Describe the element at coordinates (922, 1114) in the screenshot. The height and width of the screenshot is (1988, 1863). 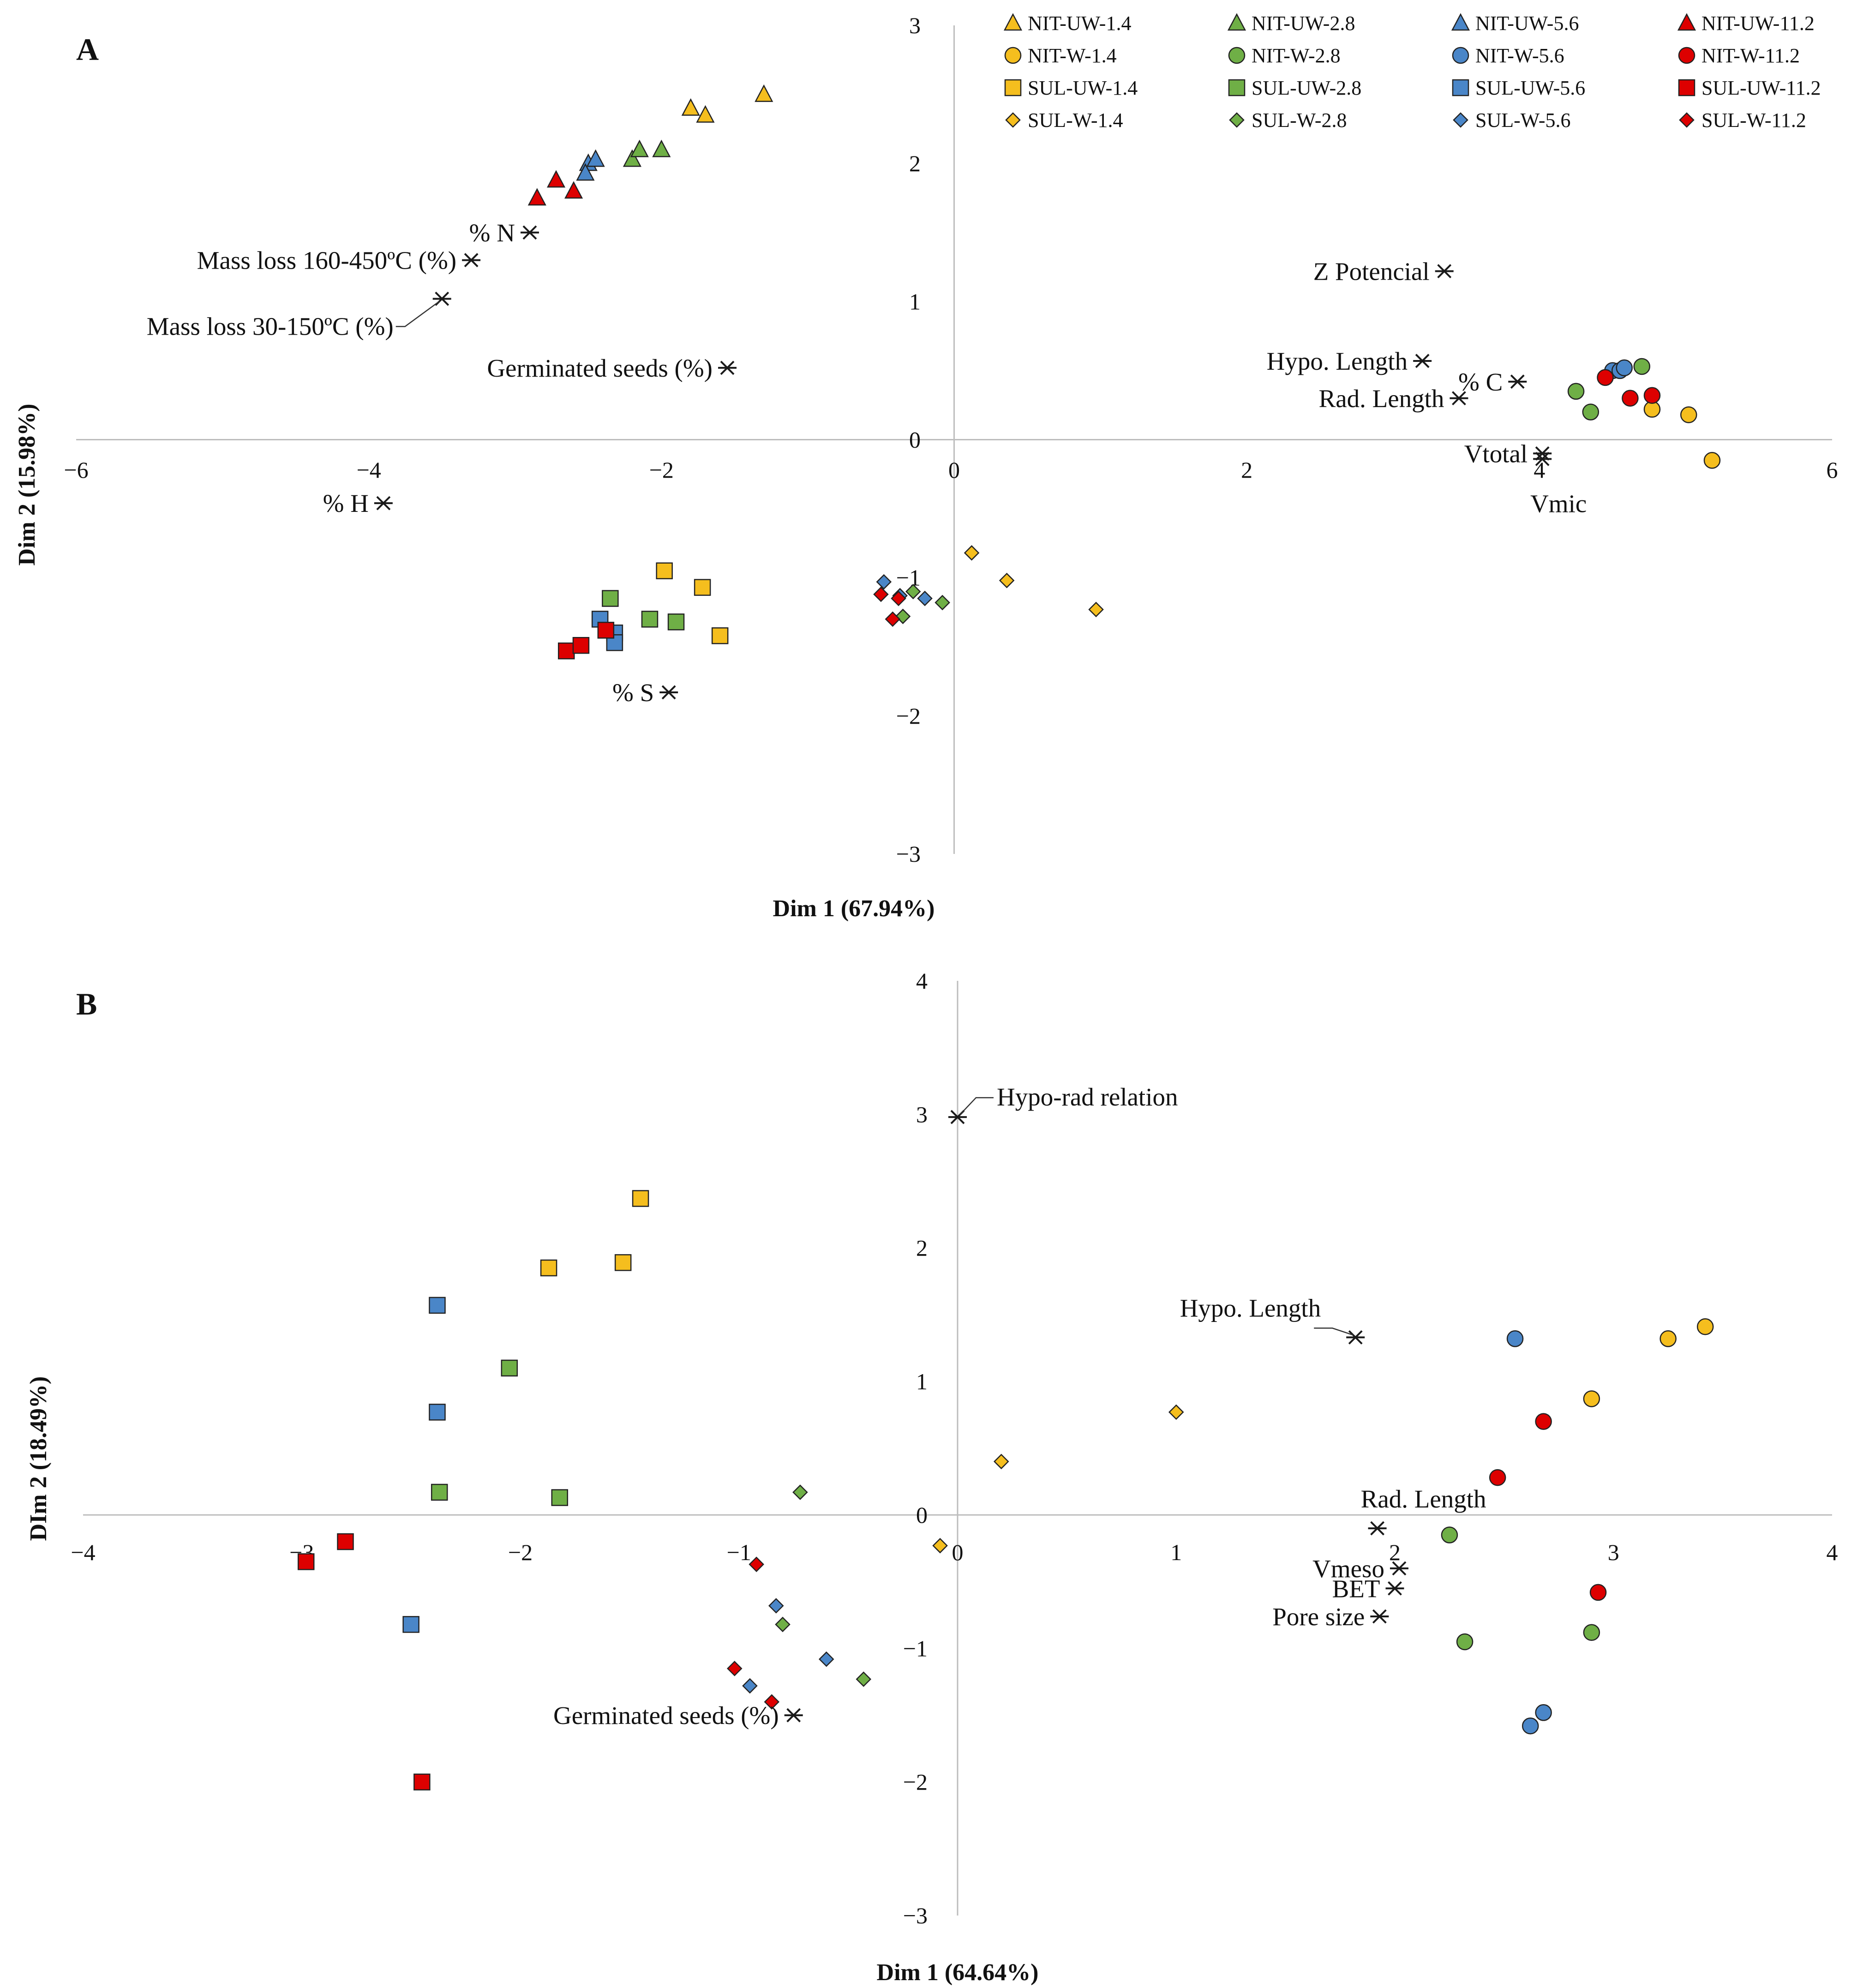
I see `panel-b-y-tick-label: 3` at that location.